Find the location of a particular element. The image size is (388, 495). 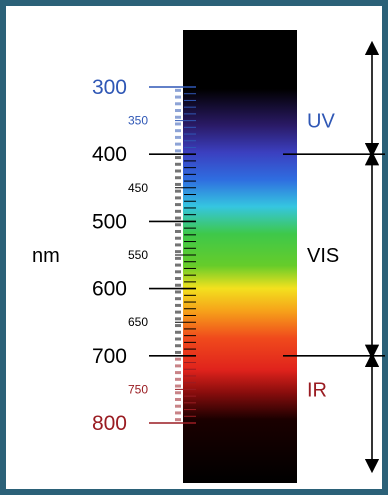

region-label: IR is located at coordinates (317, 390).